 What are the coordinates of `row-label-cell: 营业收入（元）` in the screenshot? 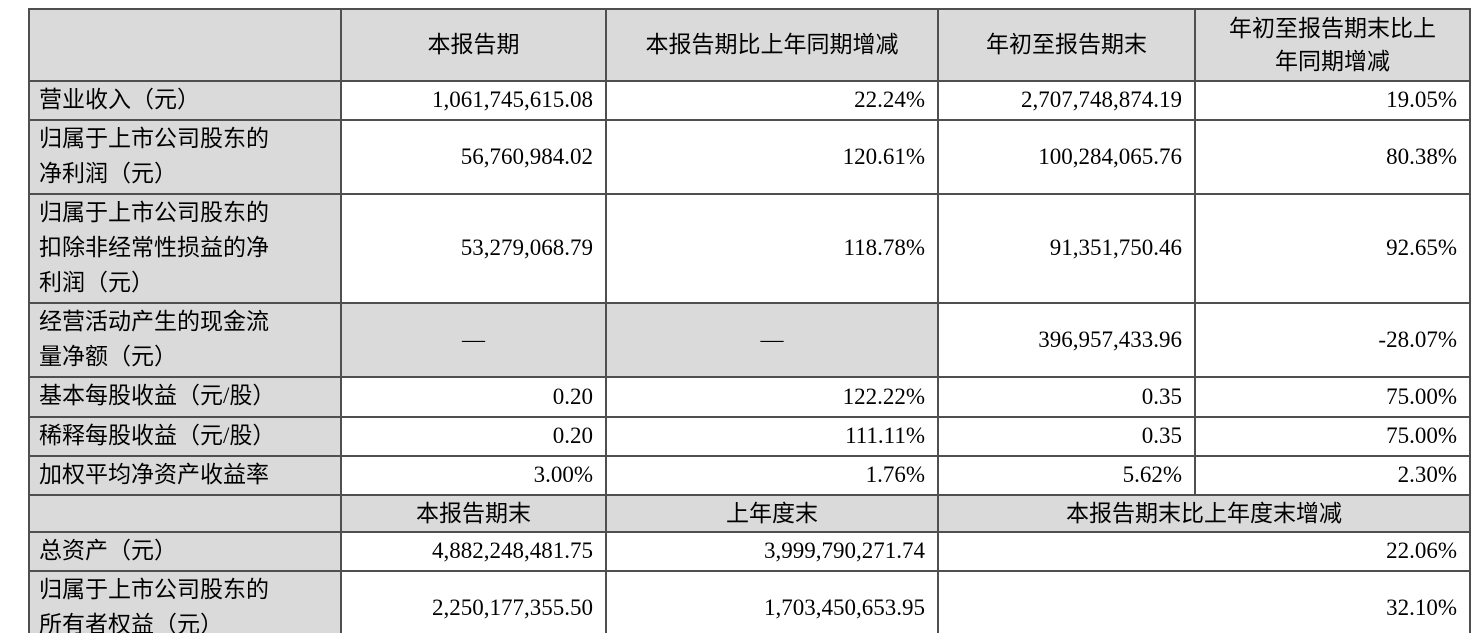 It's located at (185, 100).